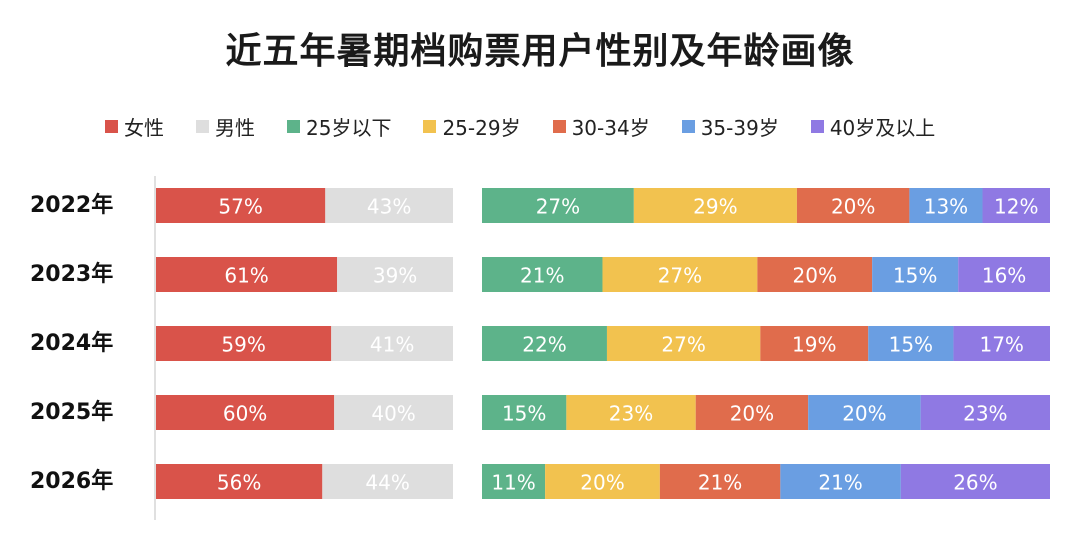  I want to click on legend-swatch-female, so click(111, 126).